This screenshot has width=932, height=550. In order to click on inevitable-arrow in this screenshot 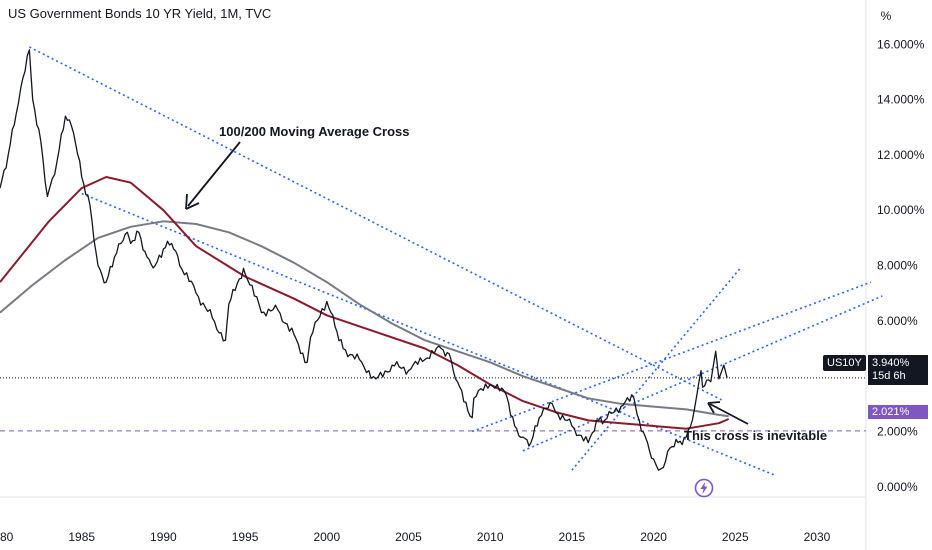, I will do `click(729, 414)`.